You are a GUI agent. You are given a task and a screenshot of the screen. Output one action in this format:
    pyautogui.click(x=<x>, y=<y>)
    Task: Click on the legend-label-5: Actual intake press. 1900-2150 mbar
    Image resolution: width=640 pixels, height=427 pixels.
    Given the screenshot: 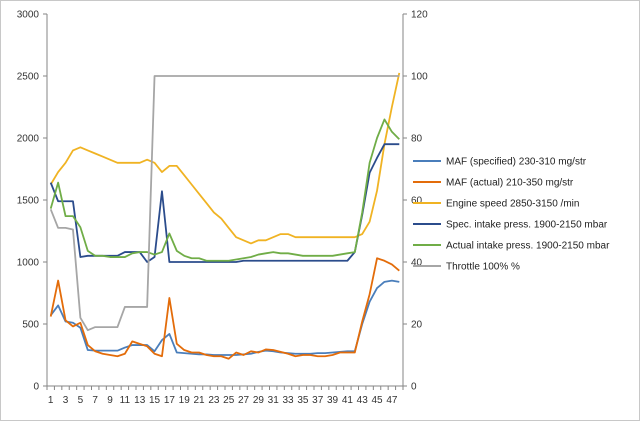 What is the action you would take?
    pyautogui.click(x=528, y=246)
    